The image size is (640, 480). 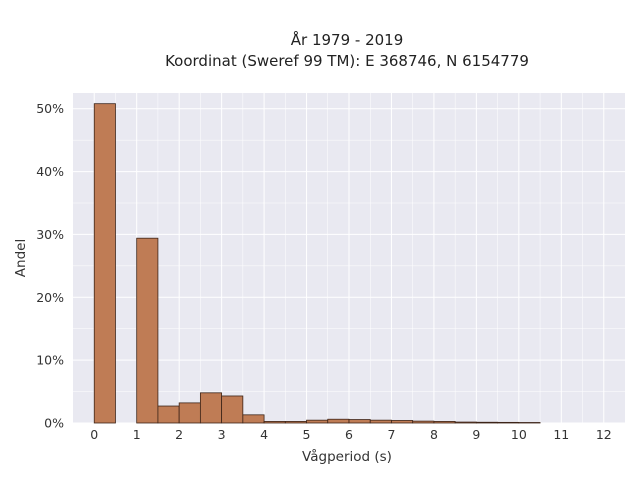 I want to click on x-tick-label: 8, so click(x=434, y=434).